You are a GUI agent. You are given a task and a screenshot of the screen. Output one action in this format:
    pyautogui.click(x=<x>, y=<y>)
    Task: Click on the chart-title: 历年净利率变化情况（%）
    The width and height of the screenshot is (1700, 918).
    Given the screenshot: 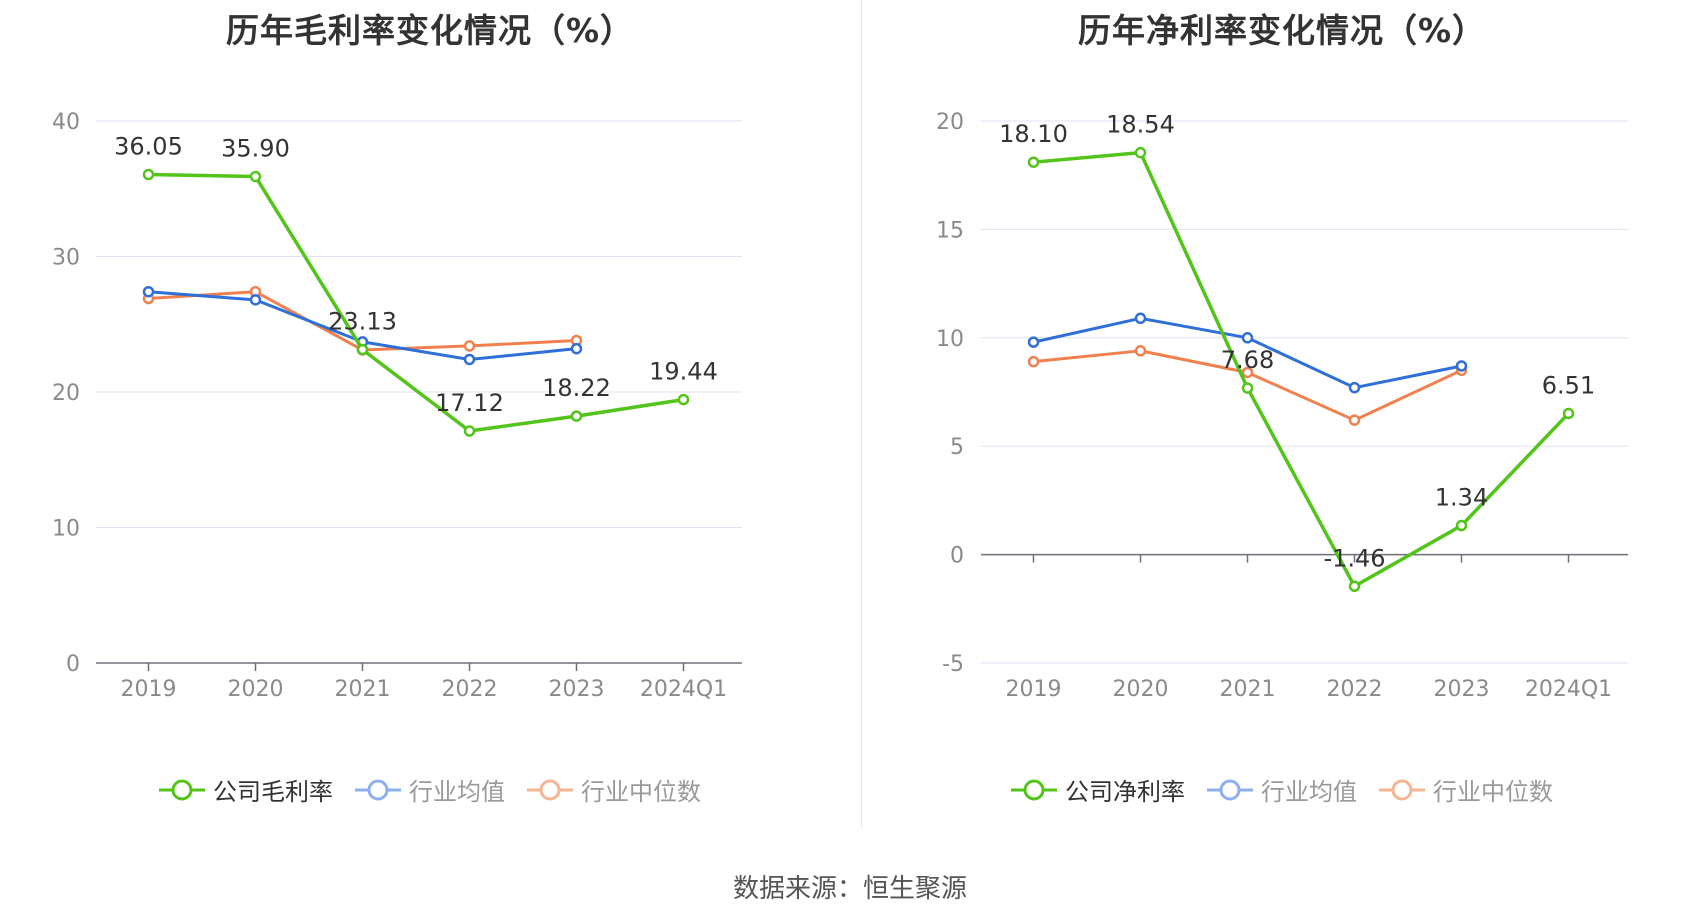 What is the action you would take?
    pyautogui.click(x=1282, y=30)
    